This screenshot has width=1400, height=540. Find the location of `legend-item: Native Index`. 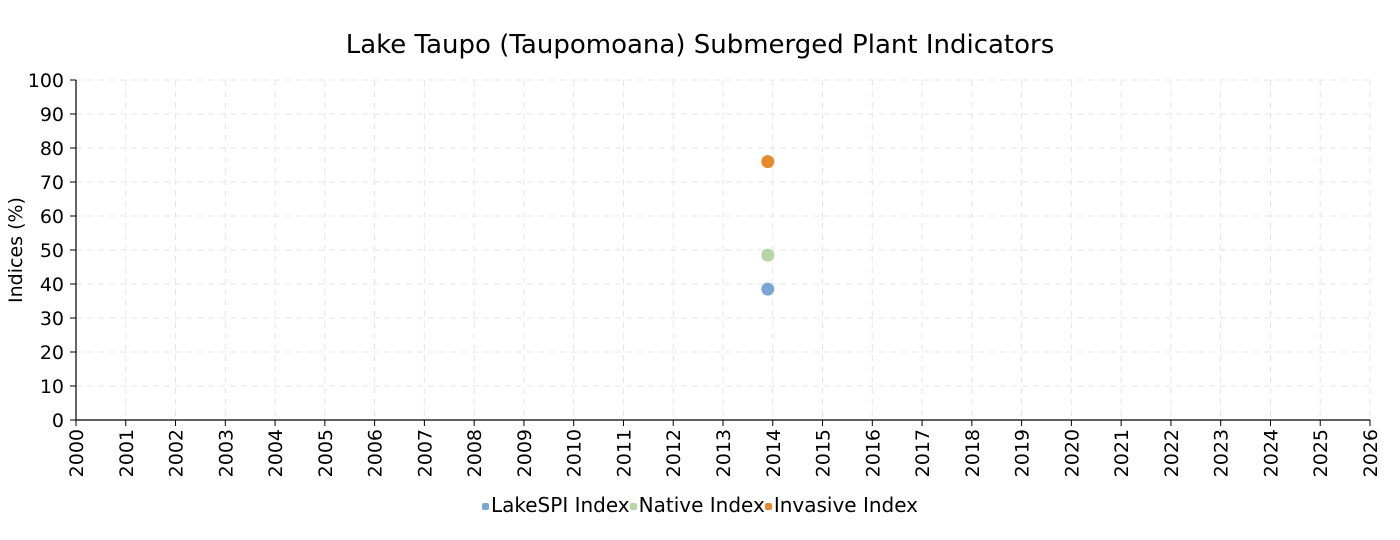

legend-item: Native Index is located at coordinates (697, 505).